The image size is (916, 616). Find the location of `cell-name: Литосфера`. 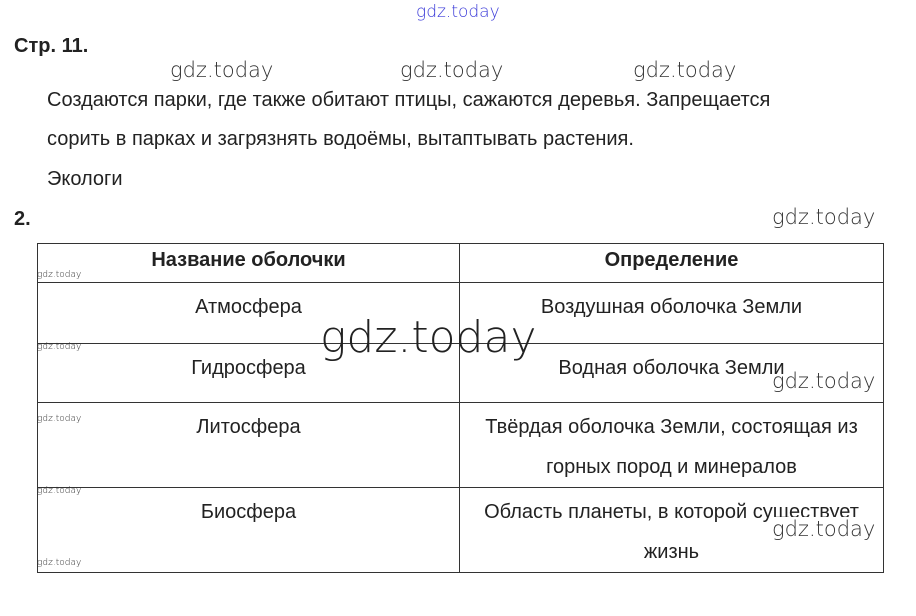

cell-name: Литосфера is located at coordinates (248, 445).